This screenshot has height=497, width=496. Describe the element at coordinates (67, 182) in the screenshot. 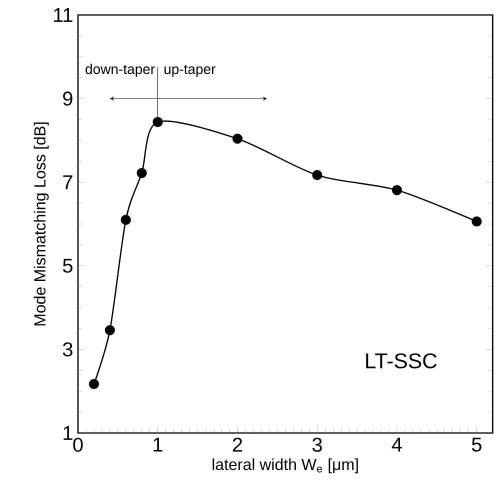

I see `y-tick-label: 7` at that location.